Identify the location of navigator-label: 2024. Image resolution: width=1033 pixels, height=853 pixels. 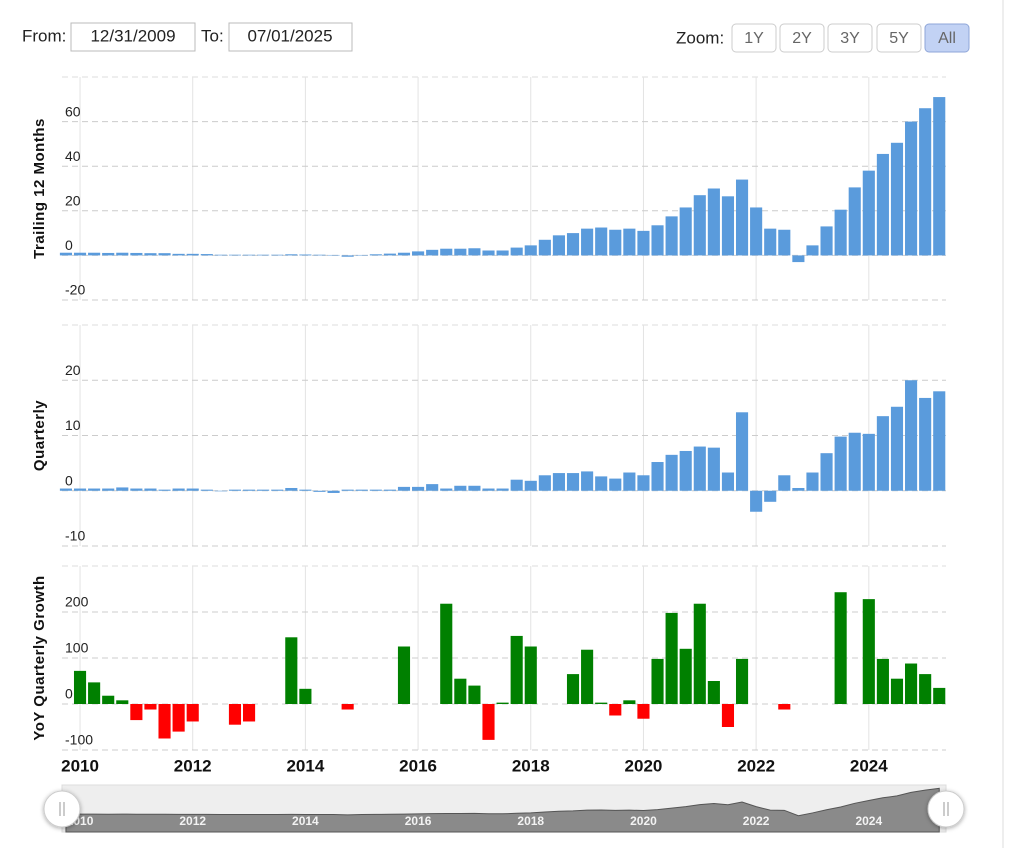
(868, 821).